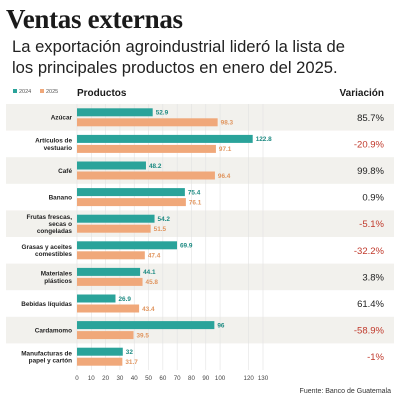  Describe the element at coordinates (177, 378) in the screenshot. I see `x-tick-label: 70` at that location.